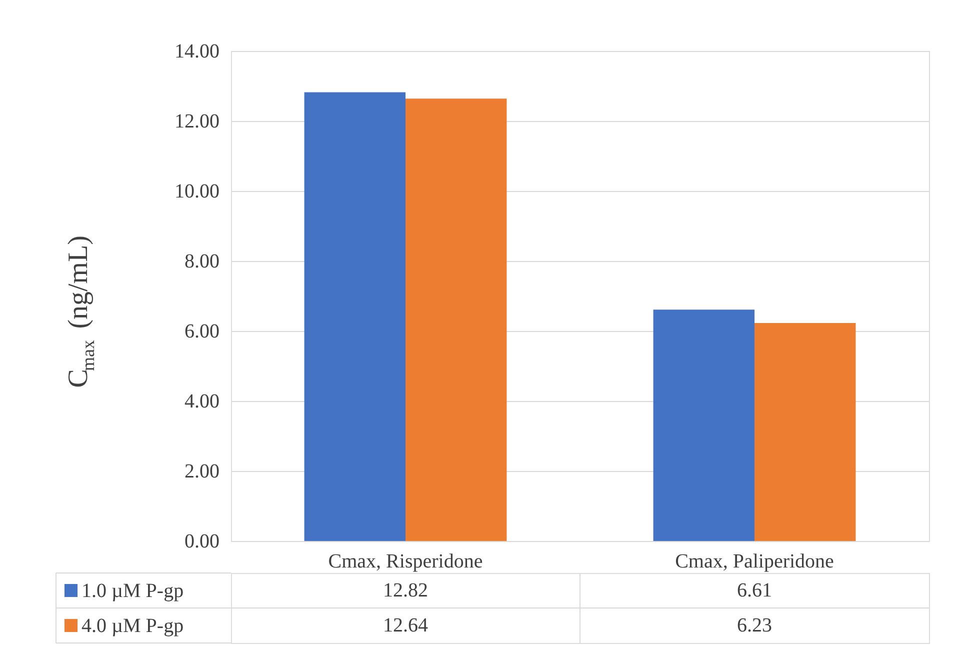  I want to click on data-label: 12.64, so click(405, 625).